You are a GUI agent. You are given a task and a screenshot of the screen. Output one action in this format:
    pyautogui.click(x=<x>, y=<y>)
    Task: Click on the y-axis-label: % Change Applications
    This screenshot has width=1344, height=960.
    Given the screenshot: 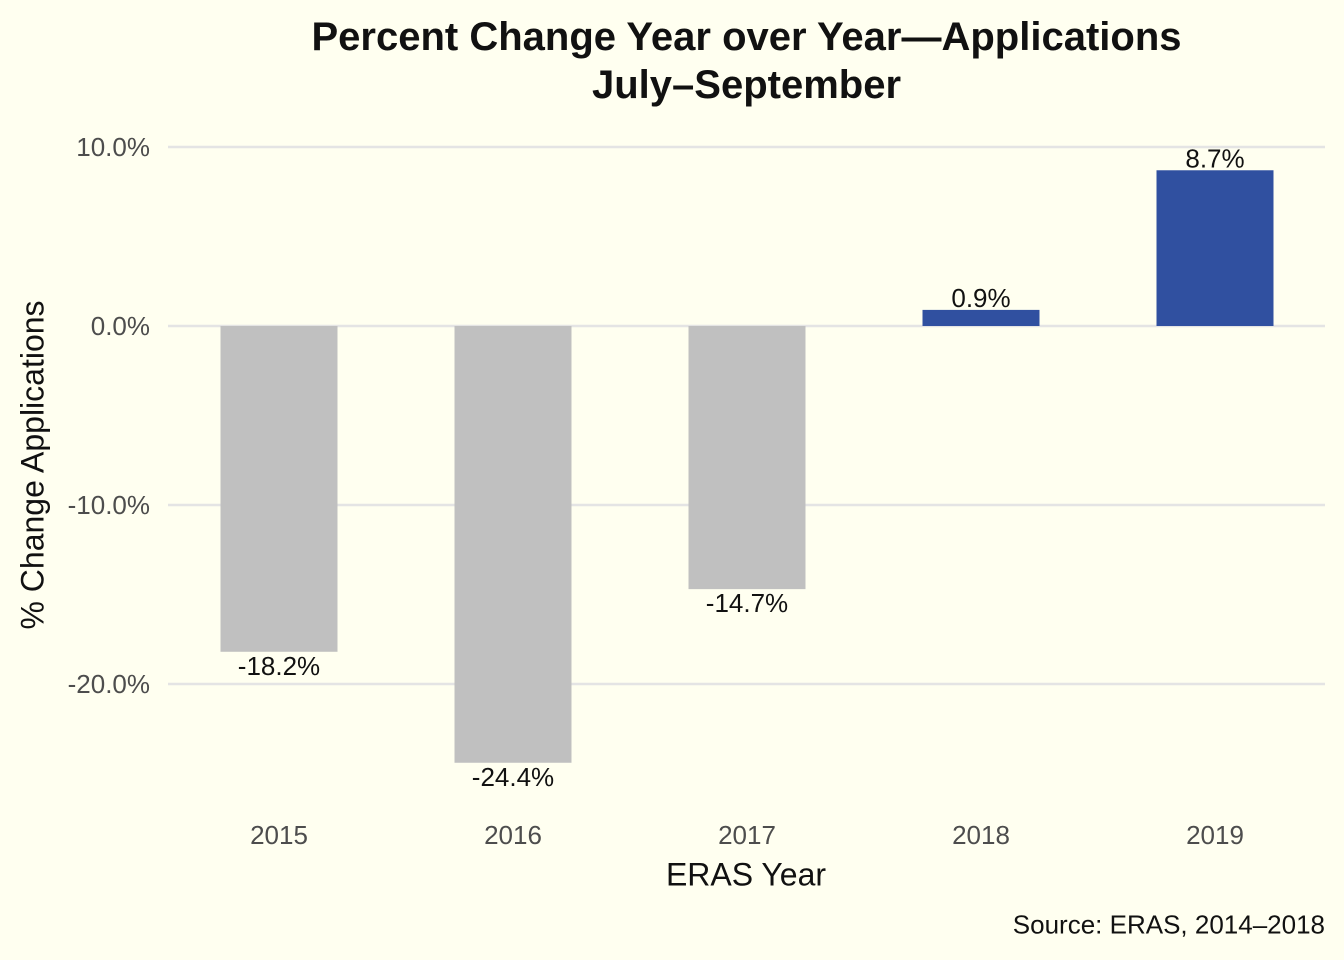 What is the action you would take?
    pyautogui.click(x=32, y=465)
    